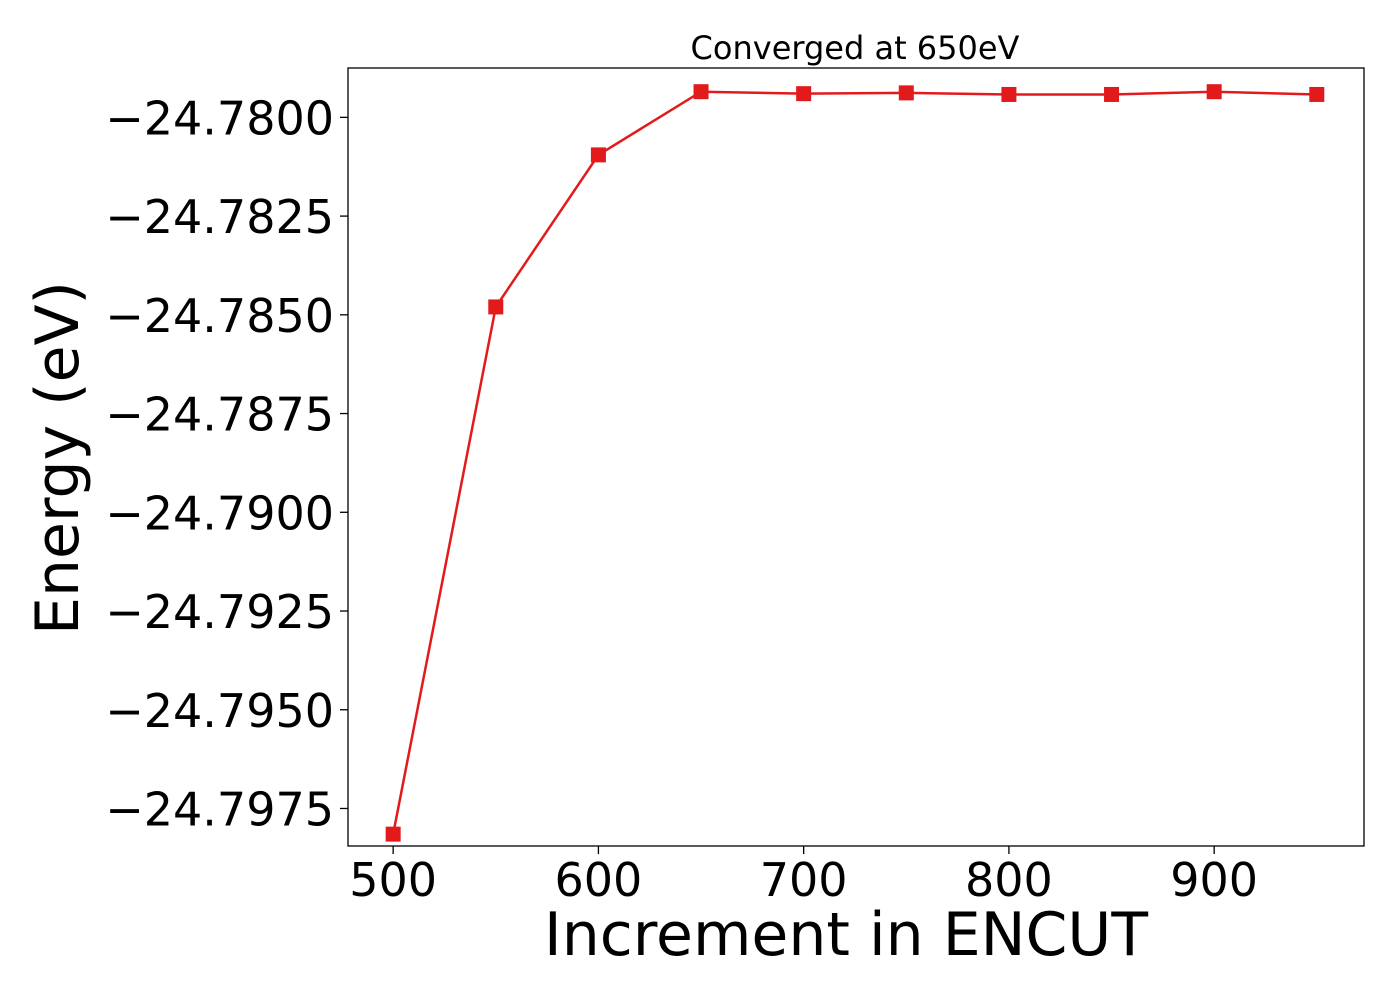  What do you see at coordinates (219, 513) in the screenshot?
I see `y-tick-label: −24.7900` at bounding box center [219, 513].